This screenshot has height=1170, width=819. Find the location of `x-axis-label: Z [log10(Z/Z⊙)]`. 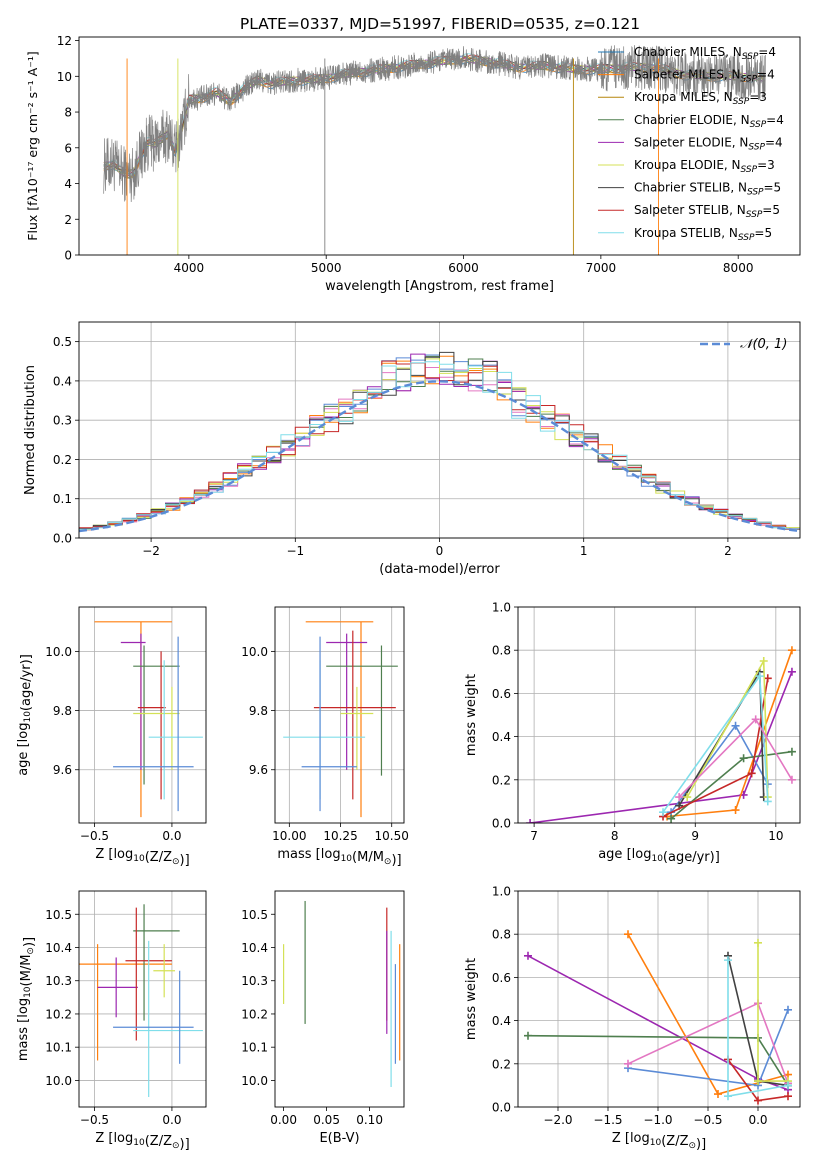

x-axis-label: Z [log10(Z/Z⊙)] is located at coordinates (142, 857).